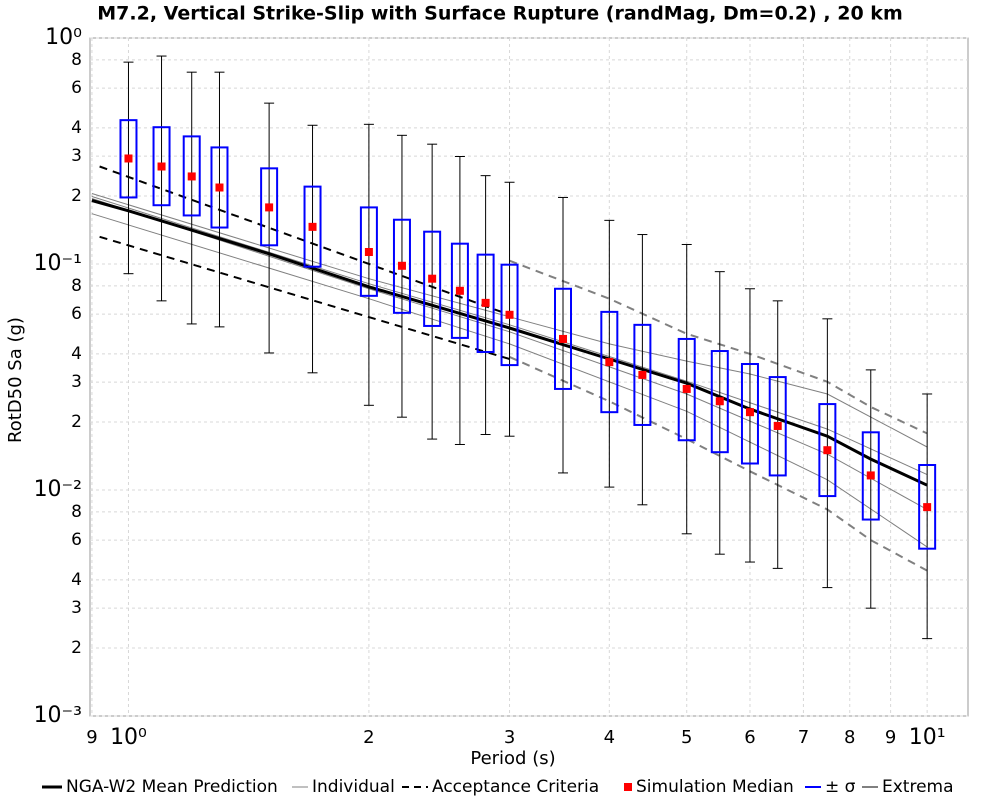 This screenshot has width=1000, height=800. What do you see at coordinates (58, 263) in the screenshot?
I see `y-tick-label: 10⁻¹` at bounding box center [58, 263].